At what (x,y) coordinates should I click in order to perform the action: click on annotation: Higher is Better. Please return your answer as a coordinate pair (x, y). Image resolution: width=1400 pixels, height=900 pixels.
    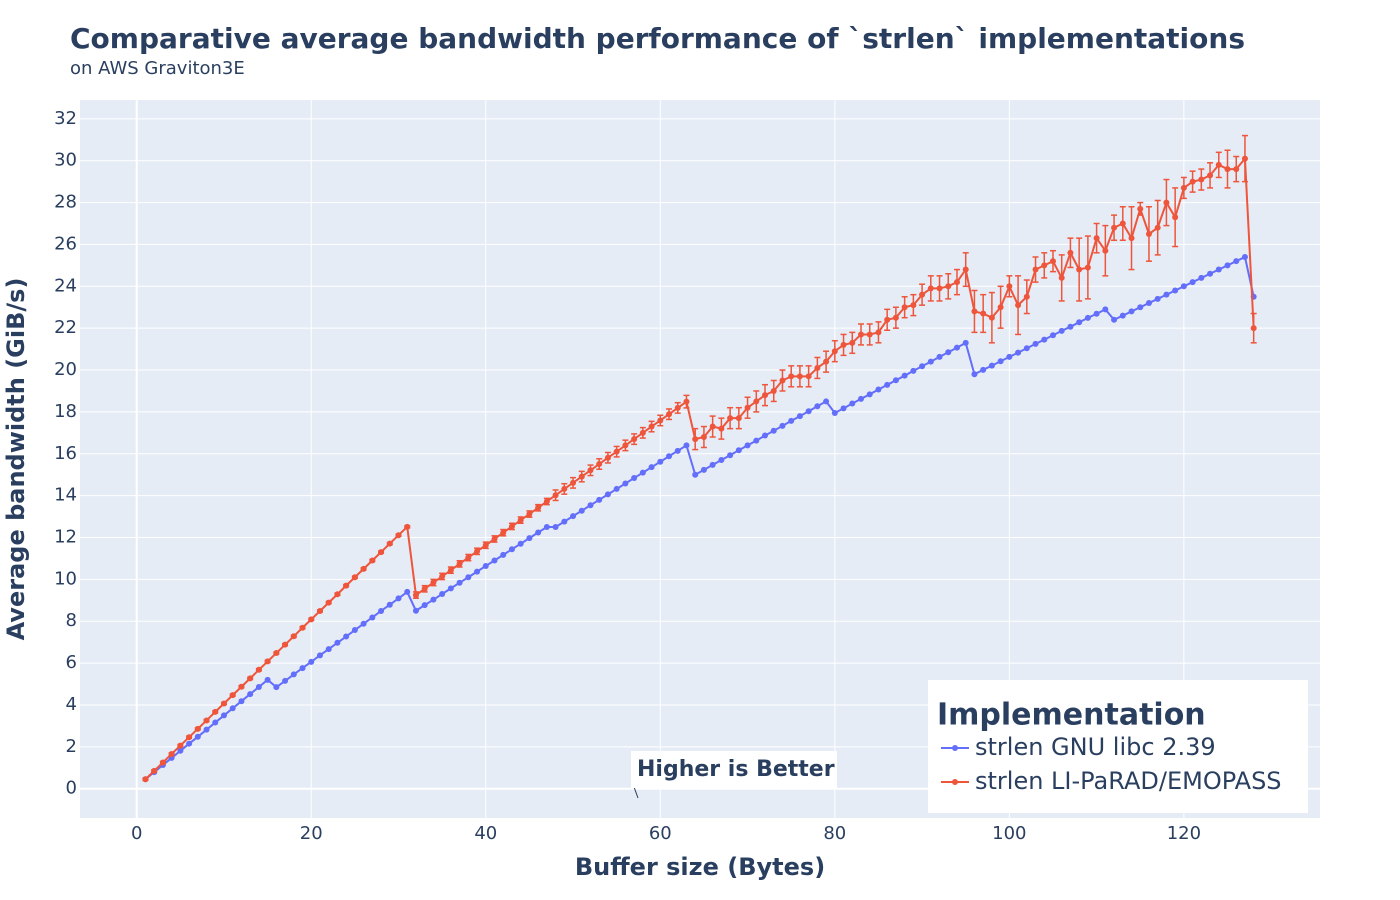
    Looking at the image, I should click on (736, 769).